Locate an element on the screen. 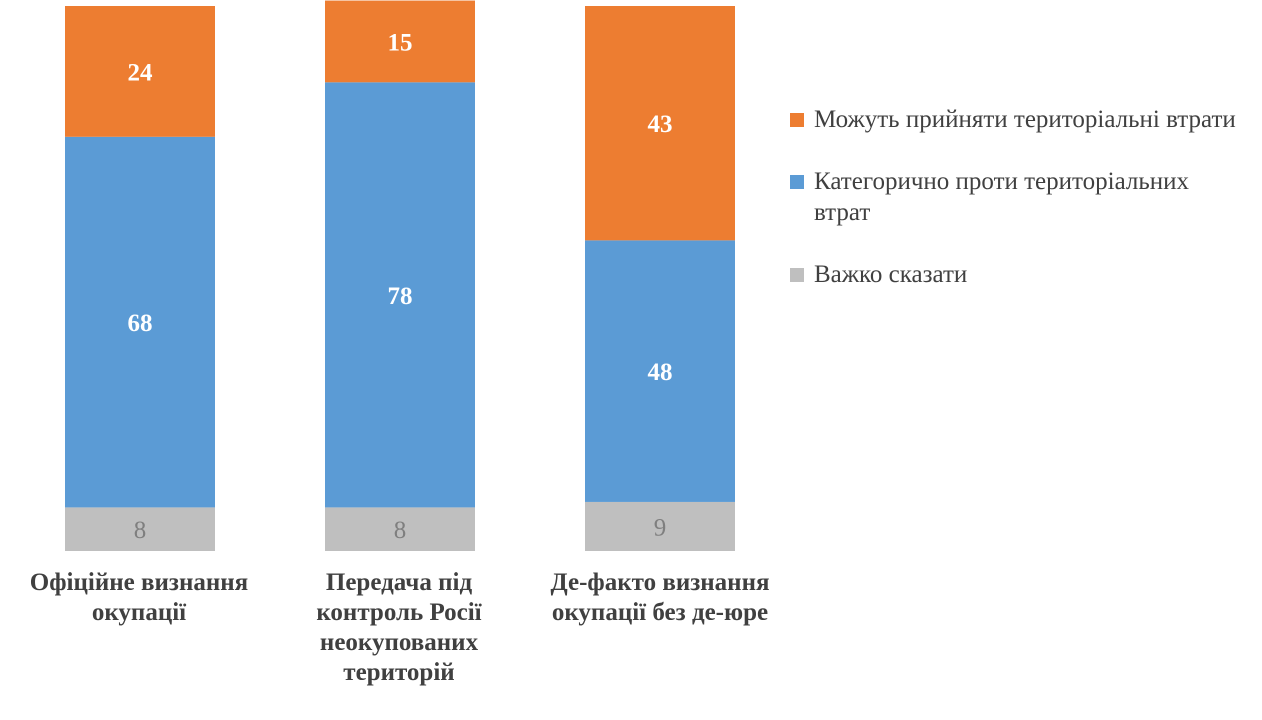 This screenshot has height=720, width=1262. data-label-1-series-1: 8 is located at coordinates (140, 530).